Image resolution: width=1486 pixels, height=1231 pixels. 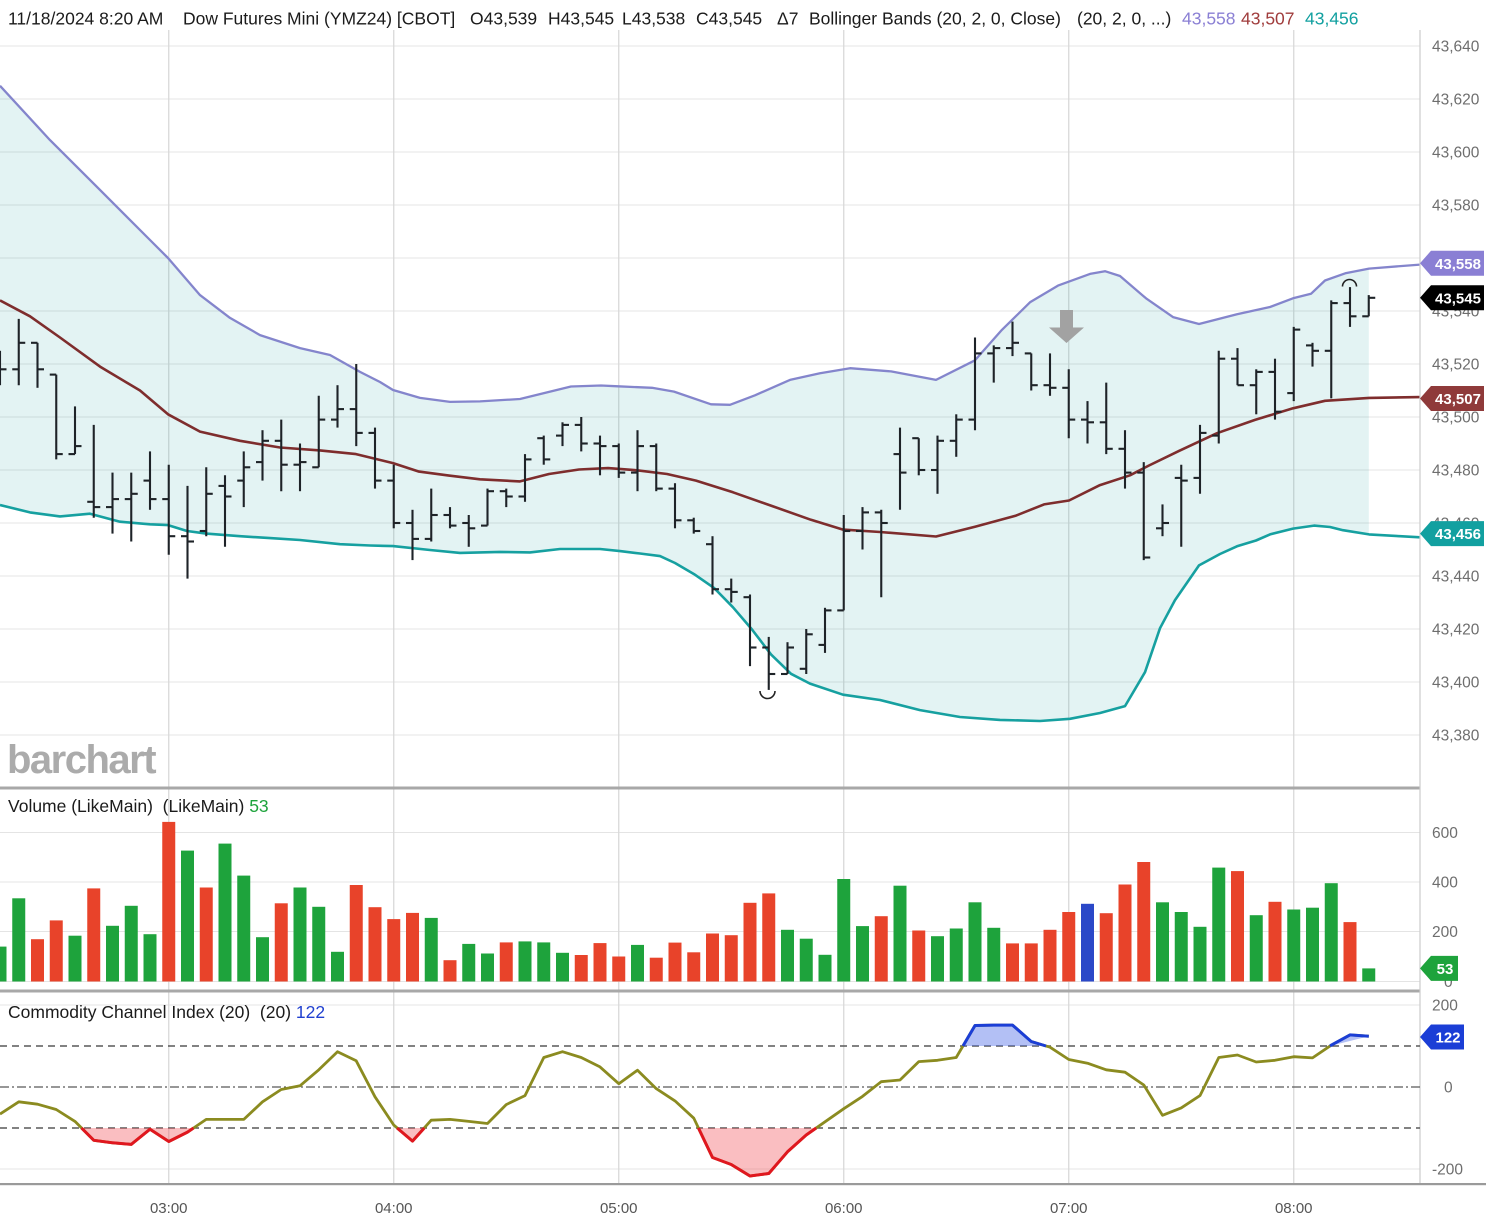 What do you see at coordinates (1294, 1208) in the screenshot?
I see `svg-text: 08:00` at bounding box center [1294, 1208].